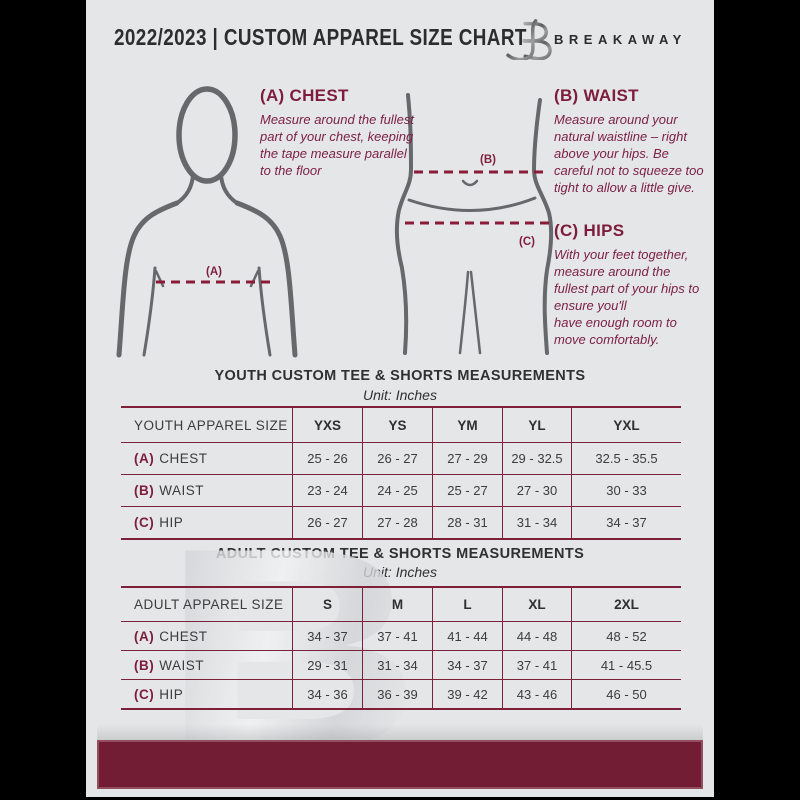 The width and height of the screenshot is (800, 800). I want to click on measurement-cell: 28 - 31, so click(467, 522).